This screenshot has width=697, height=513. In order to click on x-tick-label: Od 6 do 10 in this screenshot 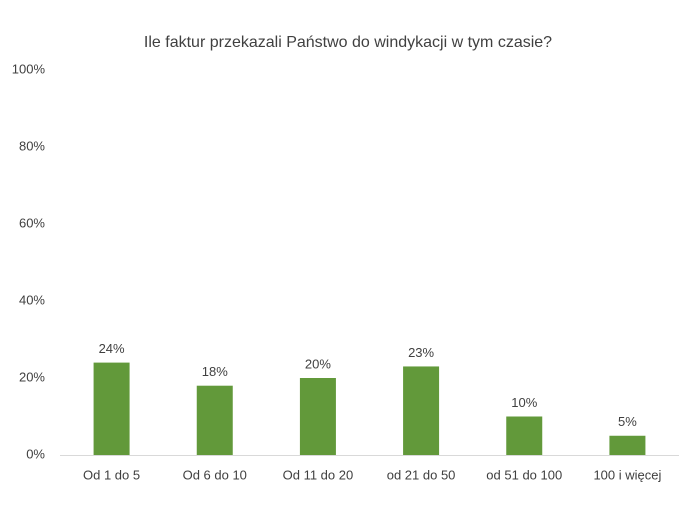, I will do `click(215, 474)`.